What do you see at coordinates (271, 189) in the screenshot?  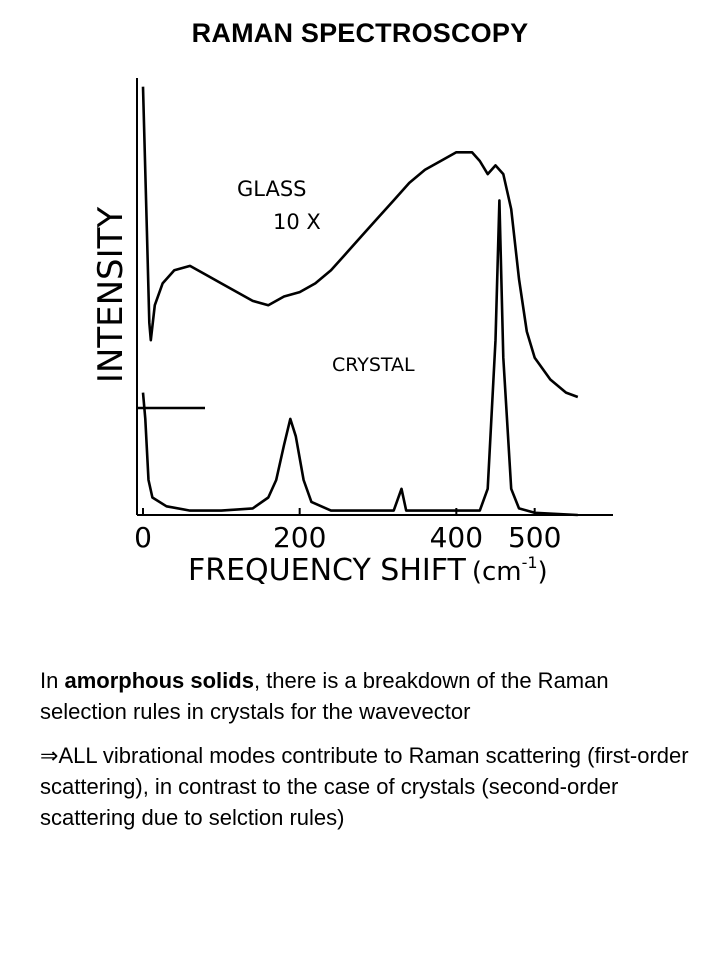 I see `glass-label: GLASS` at bounding box center [271, 189].